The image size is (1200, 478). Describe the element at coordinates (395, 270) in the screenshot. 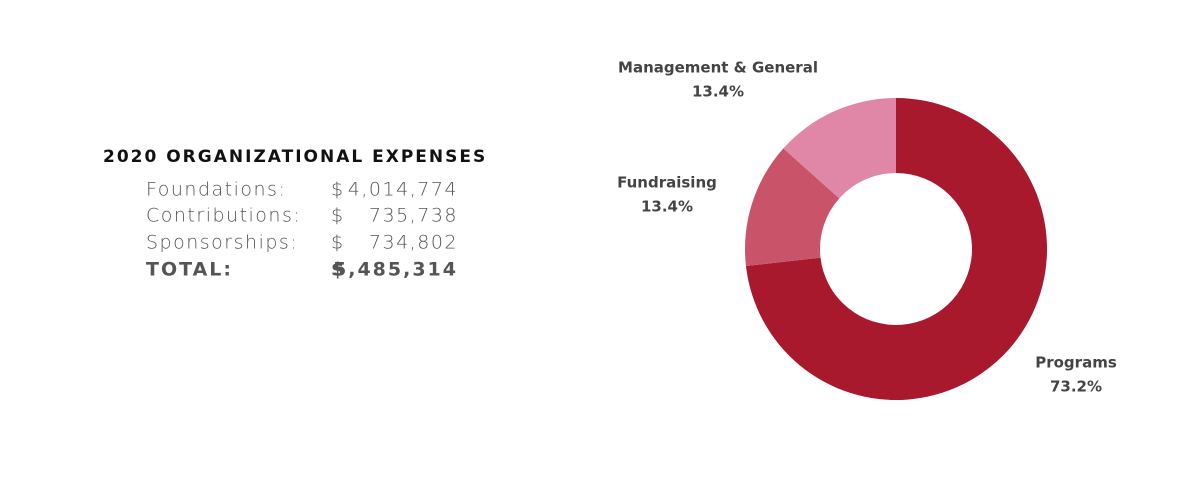

I see `expense-amount: 5,485,314` at that location.